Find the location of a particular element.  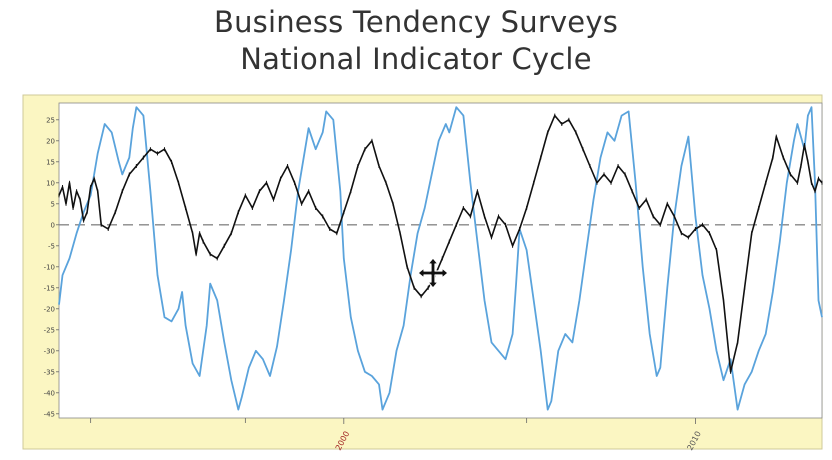

y-tick-label: -45 is located at coordinates (49, 414).